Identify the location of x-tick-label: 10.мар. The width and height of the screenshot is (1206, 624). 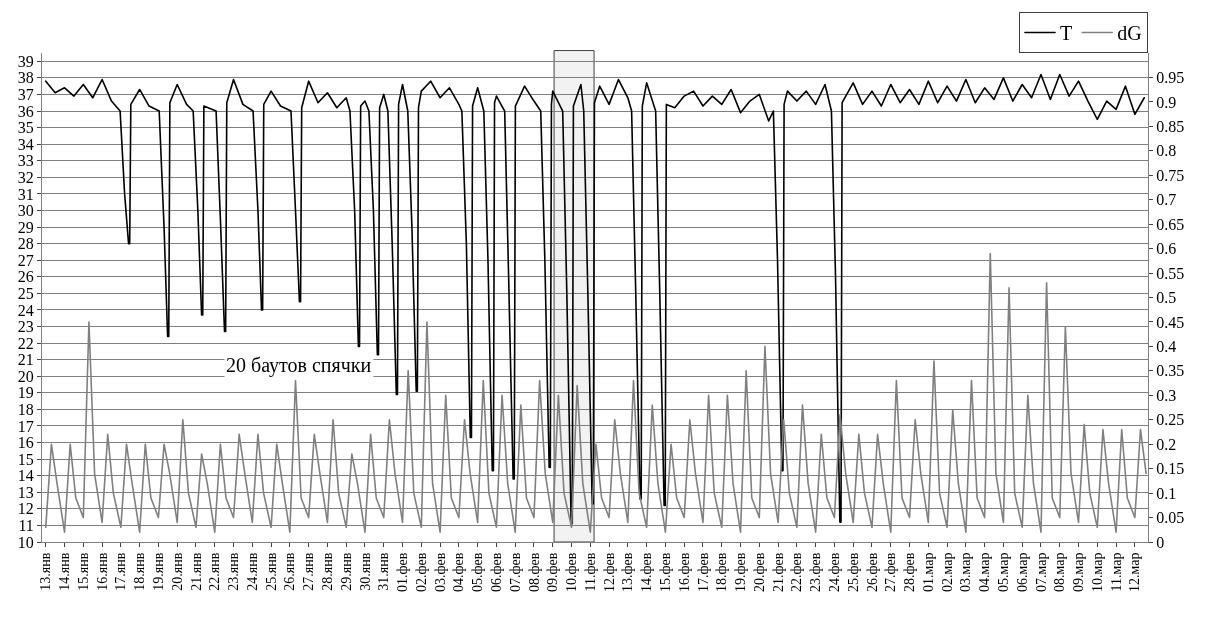
(1097, 572).